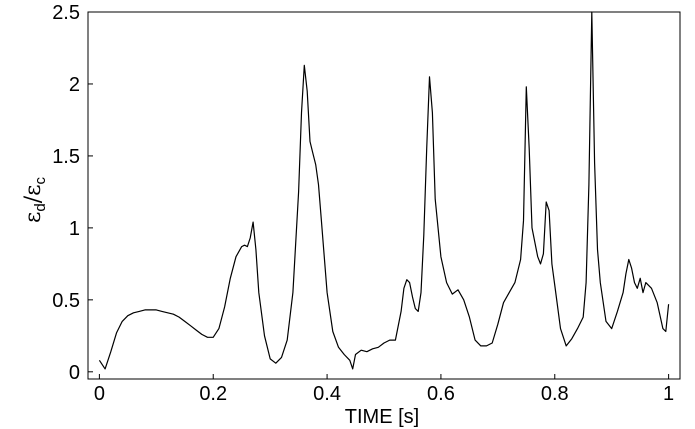 This screenshot has width=695, height=429. What do you see at coordinates (384, 389) in the screenshot?
I see `x-axis-ticks: 0 0.2 0.4 0.6 0.8 1` at bounding box center [384, 389].